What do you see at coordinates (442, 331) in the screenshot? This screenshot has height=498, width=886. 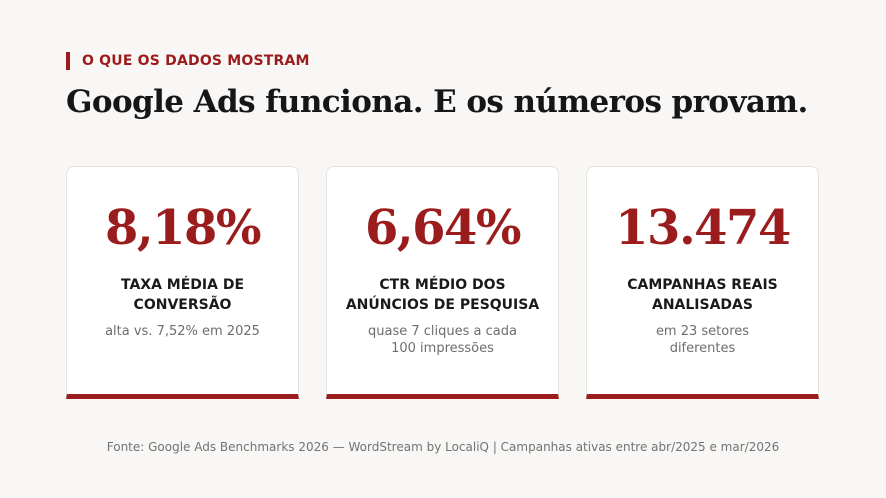 I see `stat-note-line: quase 7 cliques a cada` at bounding box center [442, 331].